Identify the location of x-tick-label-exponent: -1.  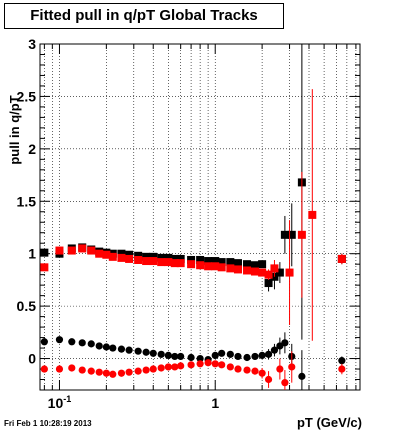
(67, 399).